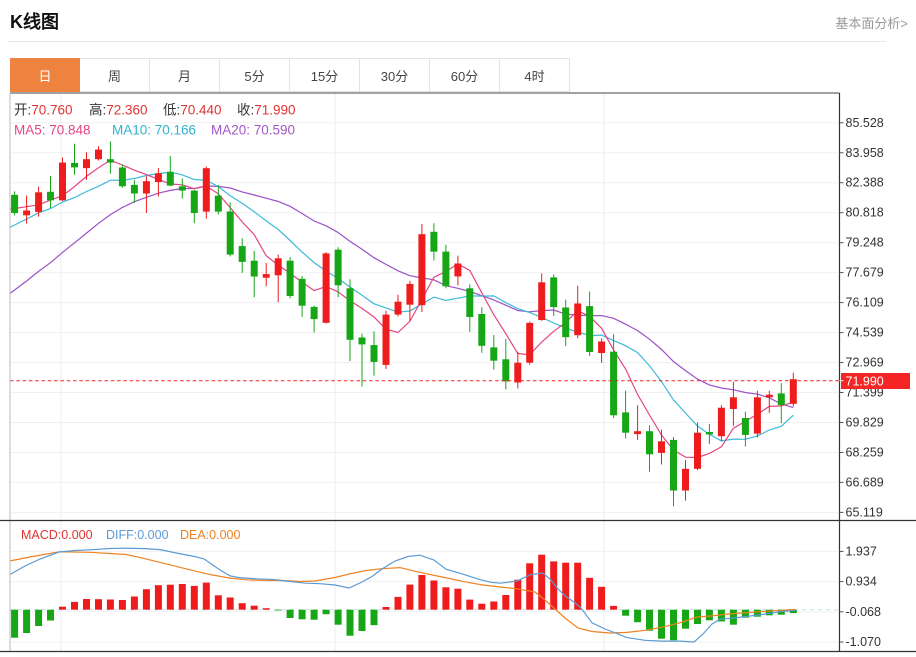 The width and height of the screenshot is (916, 657). I want to click on svg-text: 开:70.760, so click(43, 109).